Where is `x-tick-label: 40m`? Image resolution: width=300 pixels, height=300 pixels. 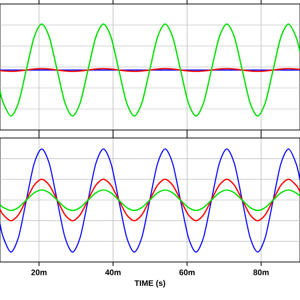 x-tick-label: 40m is located at coordinates (113, 273).